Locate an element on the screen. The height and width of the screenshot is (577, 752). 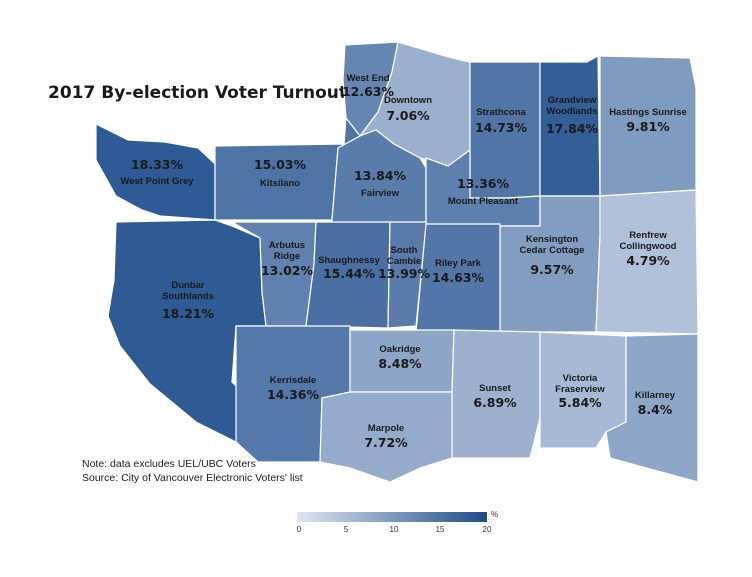
label-name-kitsilano: Kitsilano is located at coordinates (280, 183).